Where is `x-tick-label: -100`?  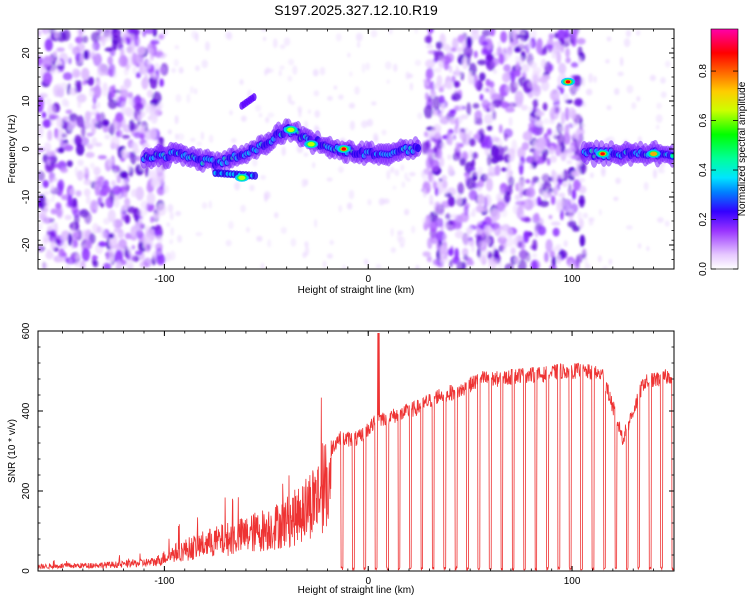 x-tick-label: -100 is located at coordinates (164, 279).